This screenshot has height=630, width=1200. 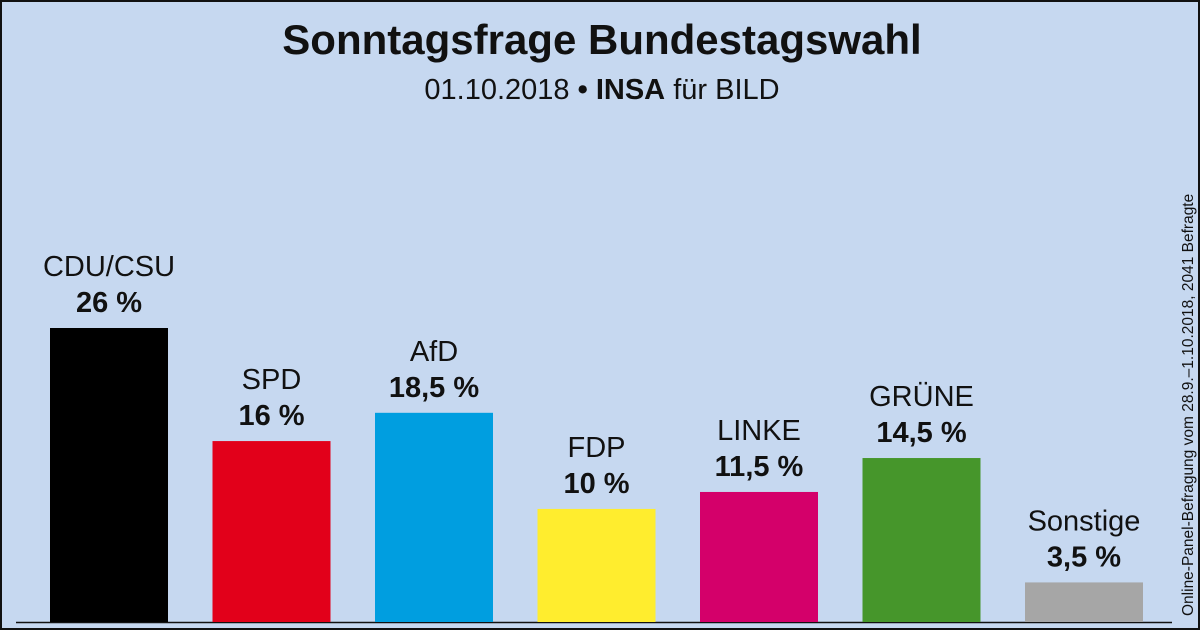 I want to click on survey-date: 01.10.2018, so click(x=497, y=90).